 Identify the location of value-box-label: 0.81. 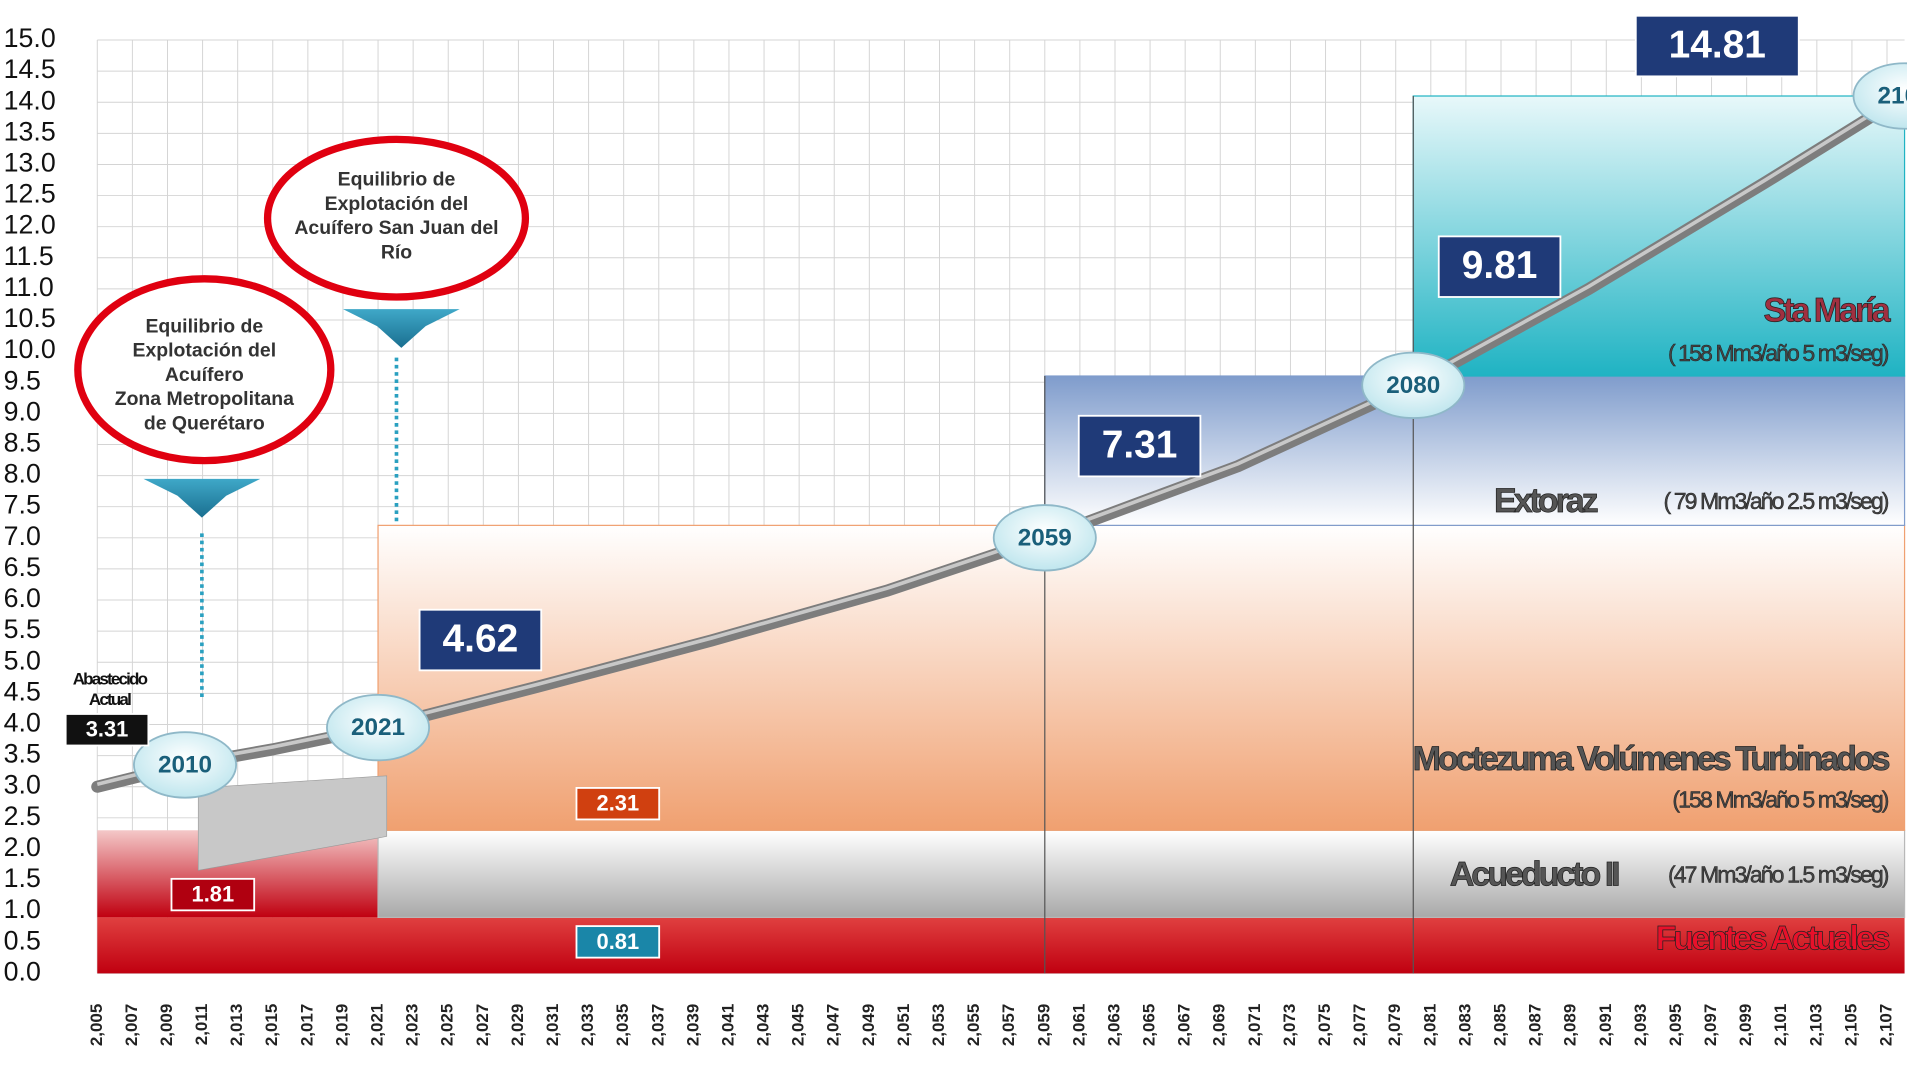
(618, 941).